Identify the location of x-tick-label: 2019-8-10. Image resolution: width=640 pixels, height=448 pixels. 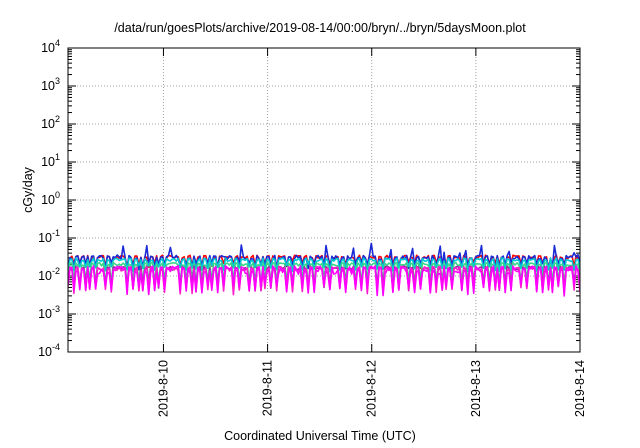
(163, 388).